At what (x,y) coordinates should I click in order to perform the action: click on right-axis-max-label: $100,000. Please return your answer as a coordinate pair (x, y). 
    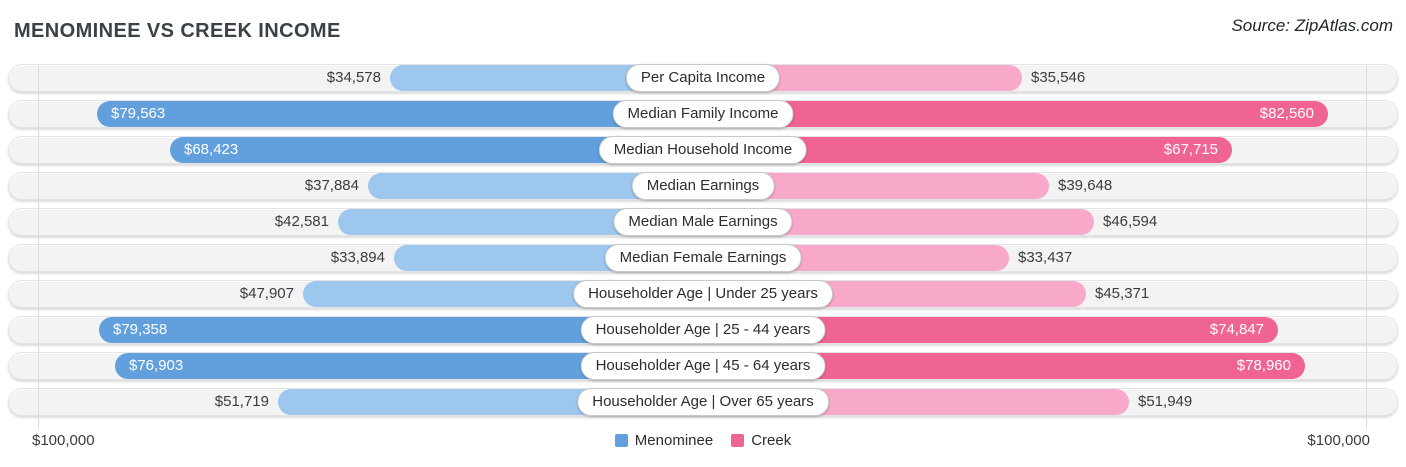
    Looking at the image, I should click on (1338, 440).